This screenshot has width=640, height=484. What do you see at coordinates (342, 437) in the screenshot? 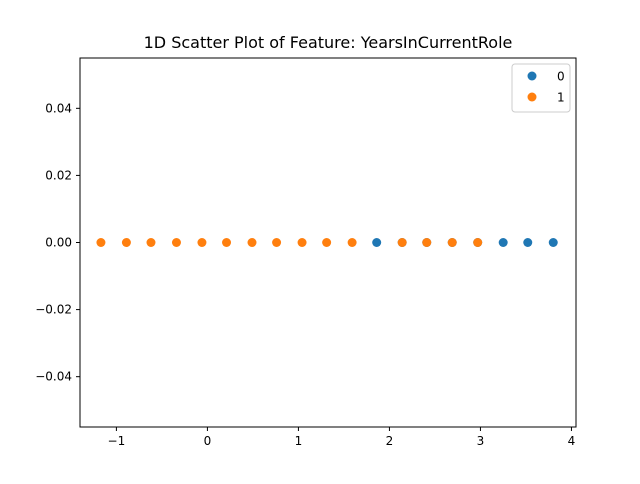
I see `x-axis: −1 0 1 2 3 4` at bounding box center [342, 437].